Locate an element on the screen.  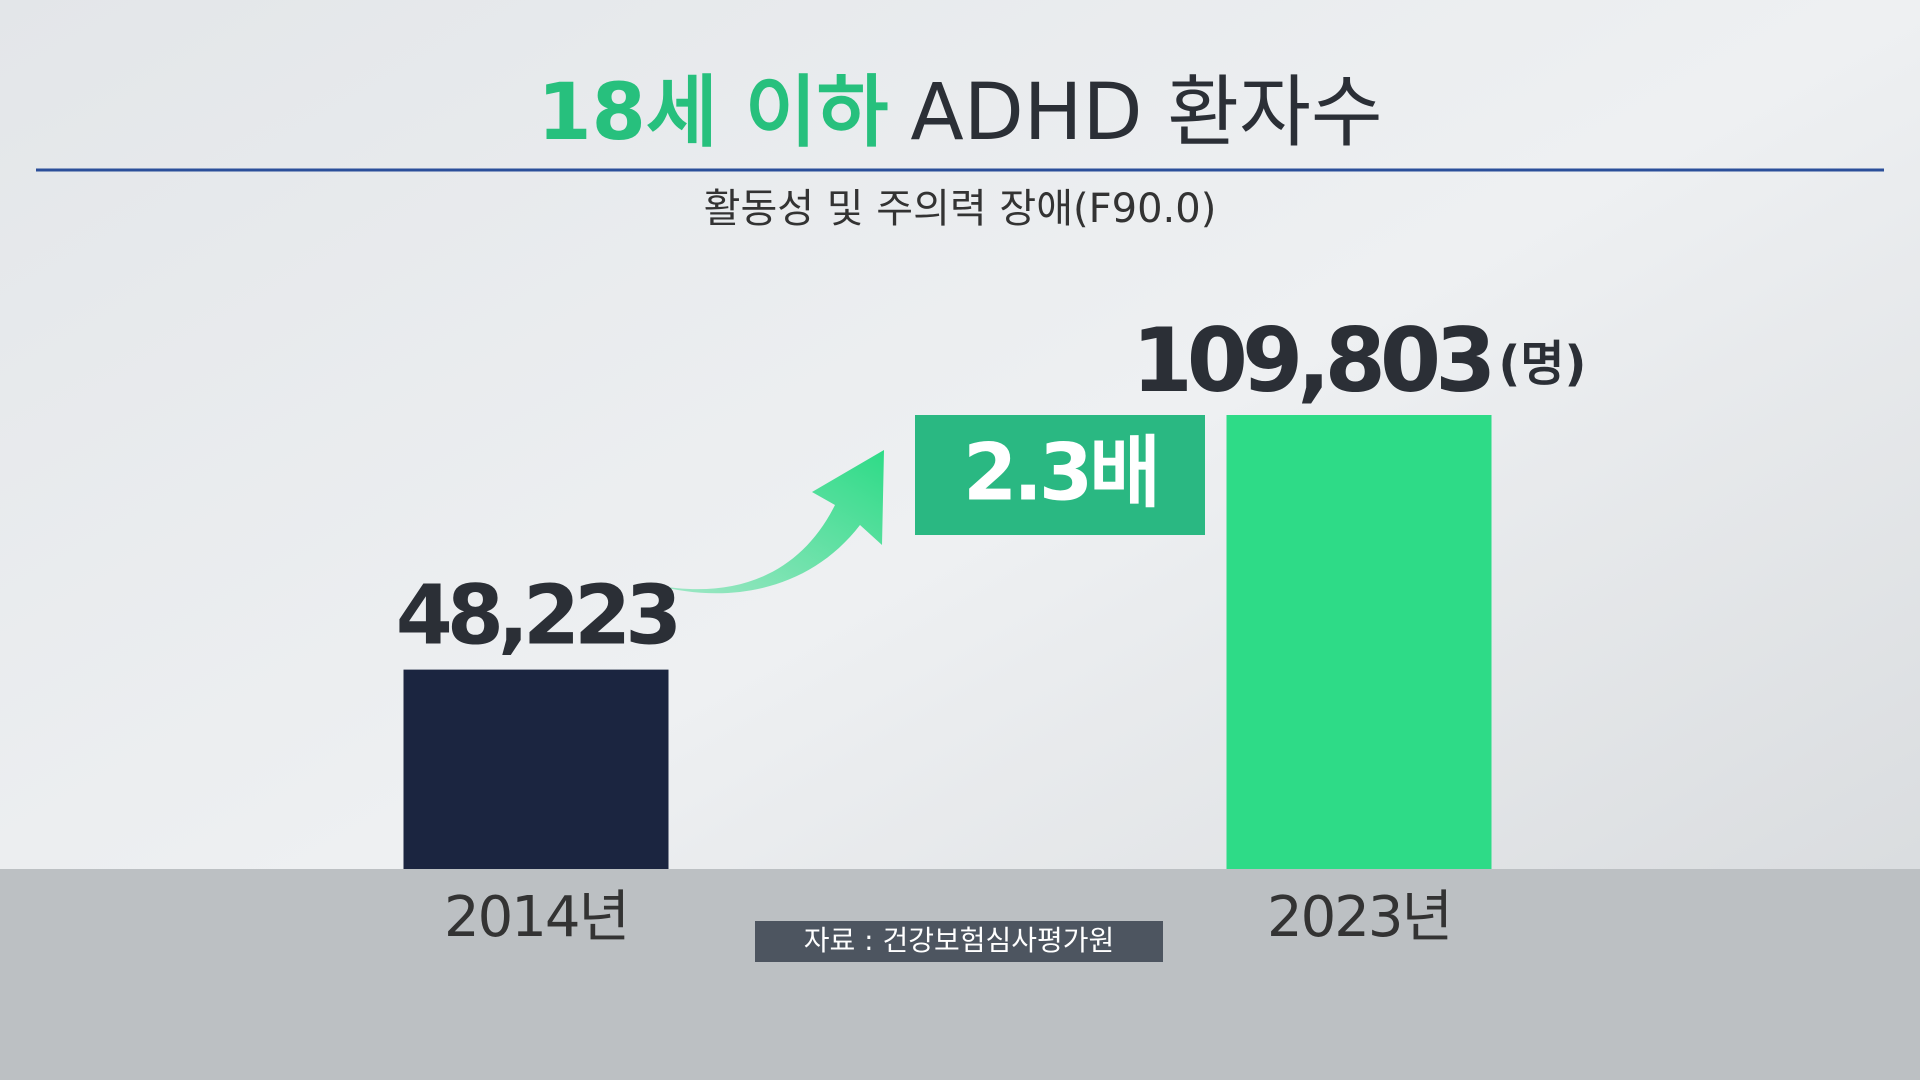
unit-label: (명) is located at coordinates (1542, 364).